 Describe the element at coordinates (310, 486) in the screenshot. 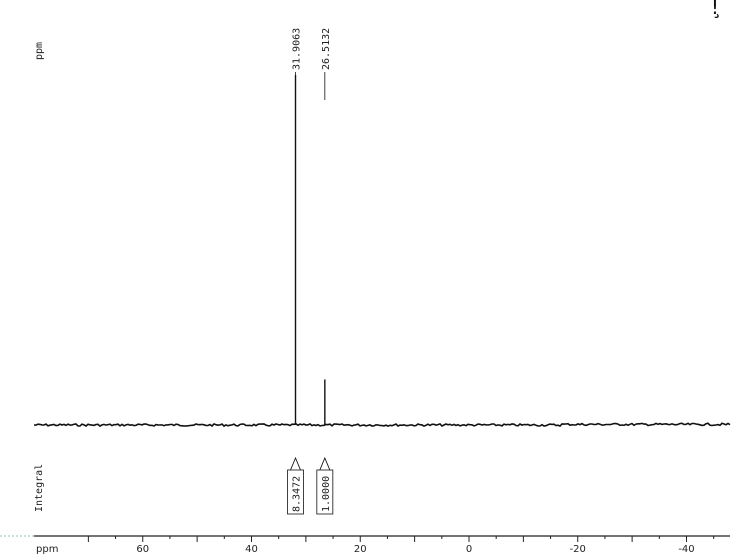

I see `integrals-group: 8.3472 1.0000` at that location.